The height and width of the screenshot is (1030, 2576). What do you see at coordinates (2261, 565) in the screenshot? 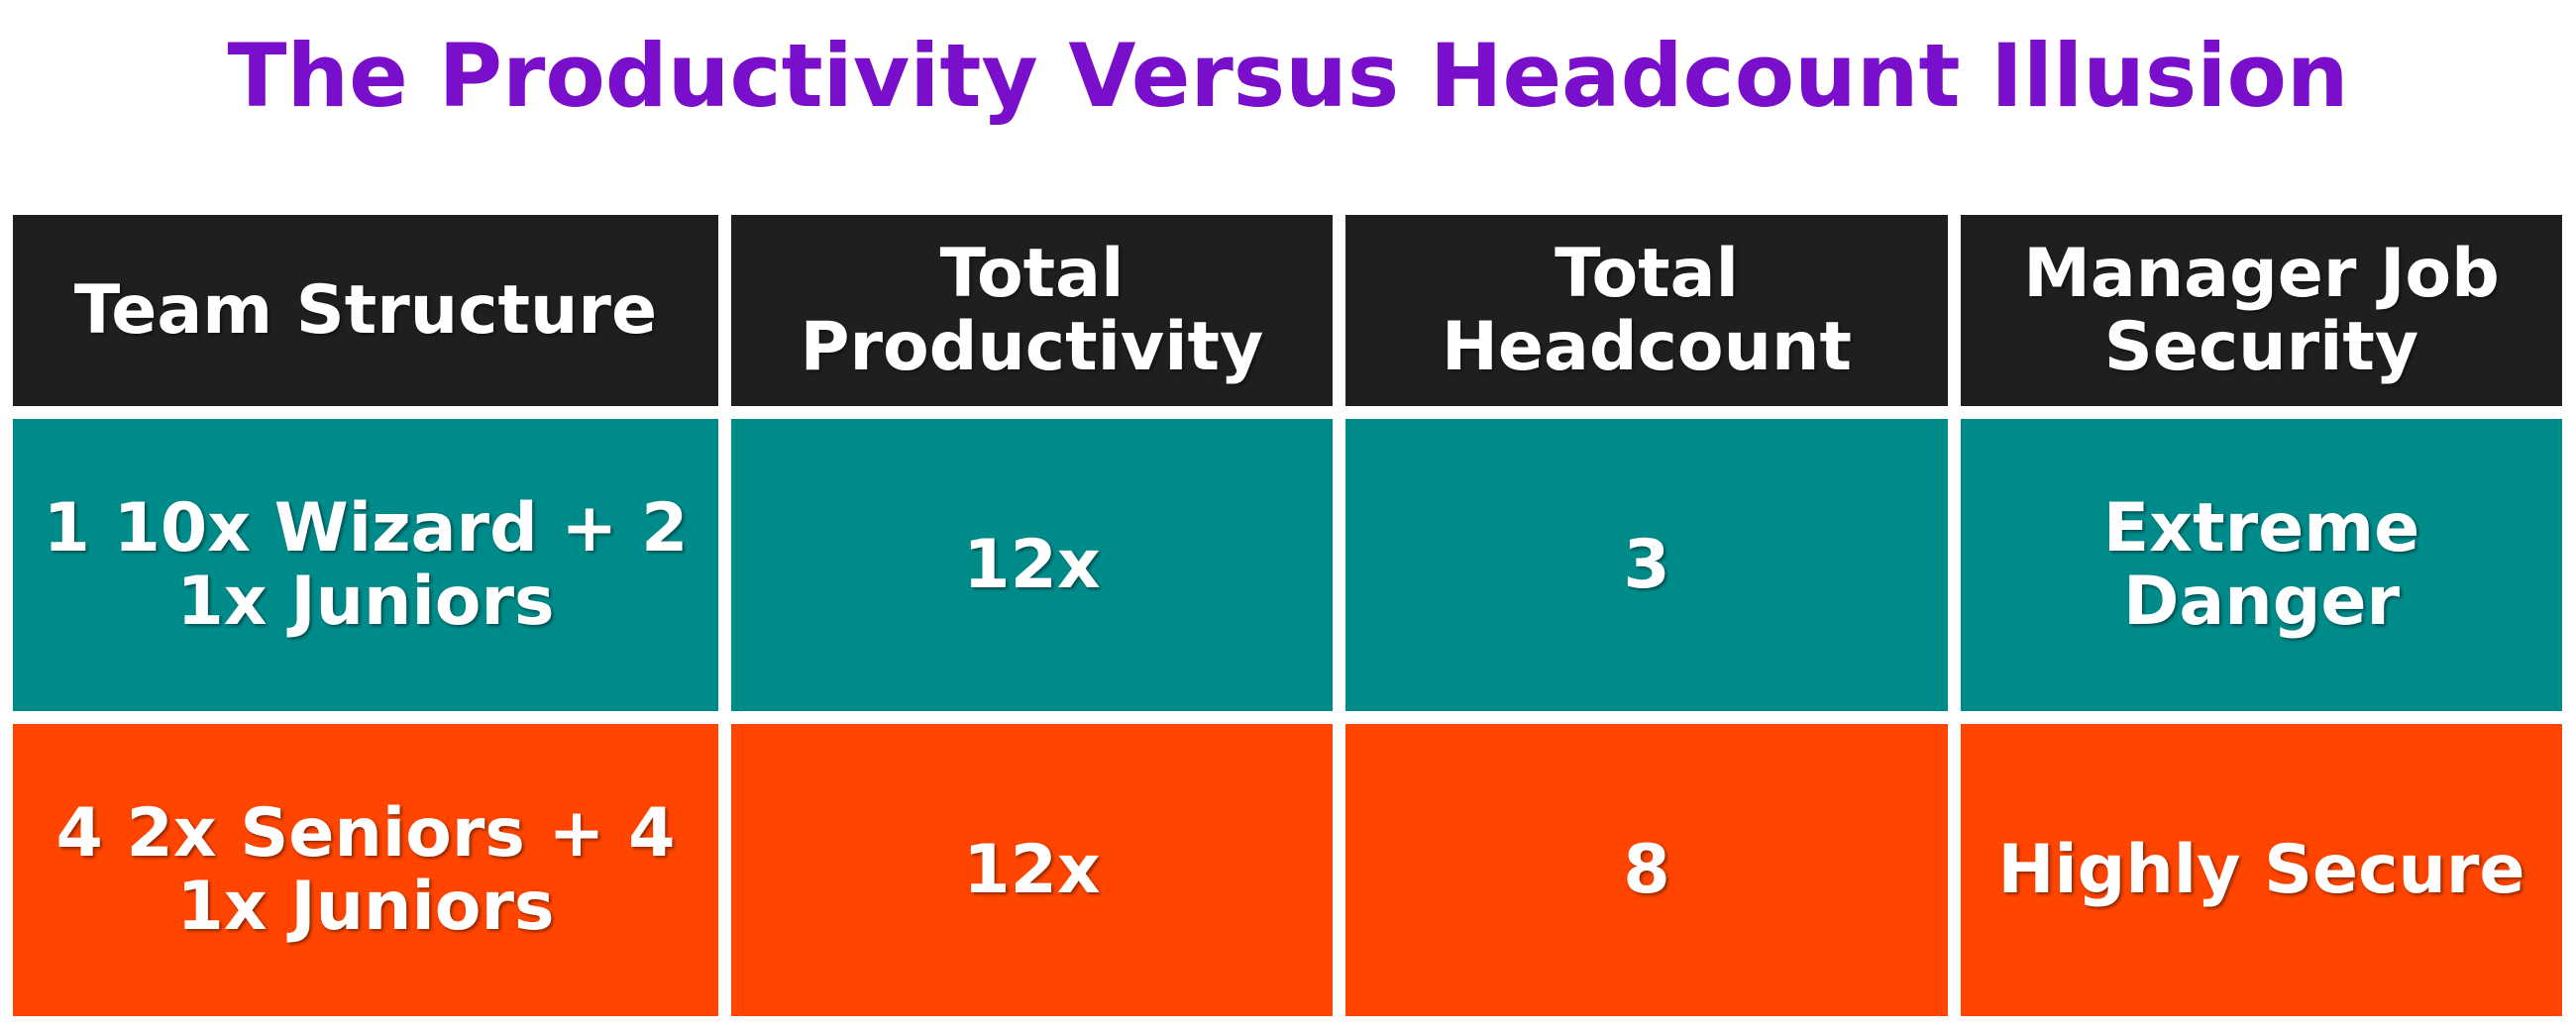
I see `table-cell: Extreme Danger` at bounding box center [2261, 565].